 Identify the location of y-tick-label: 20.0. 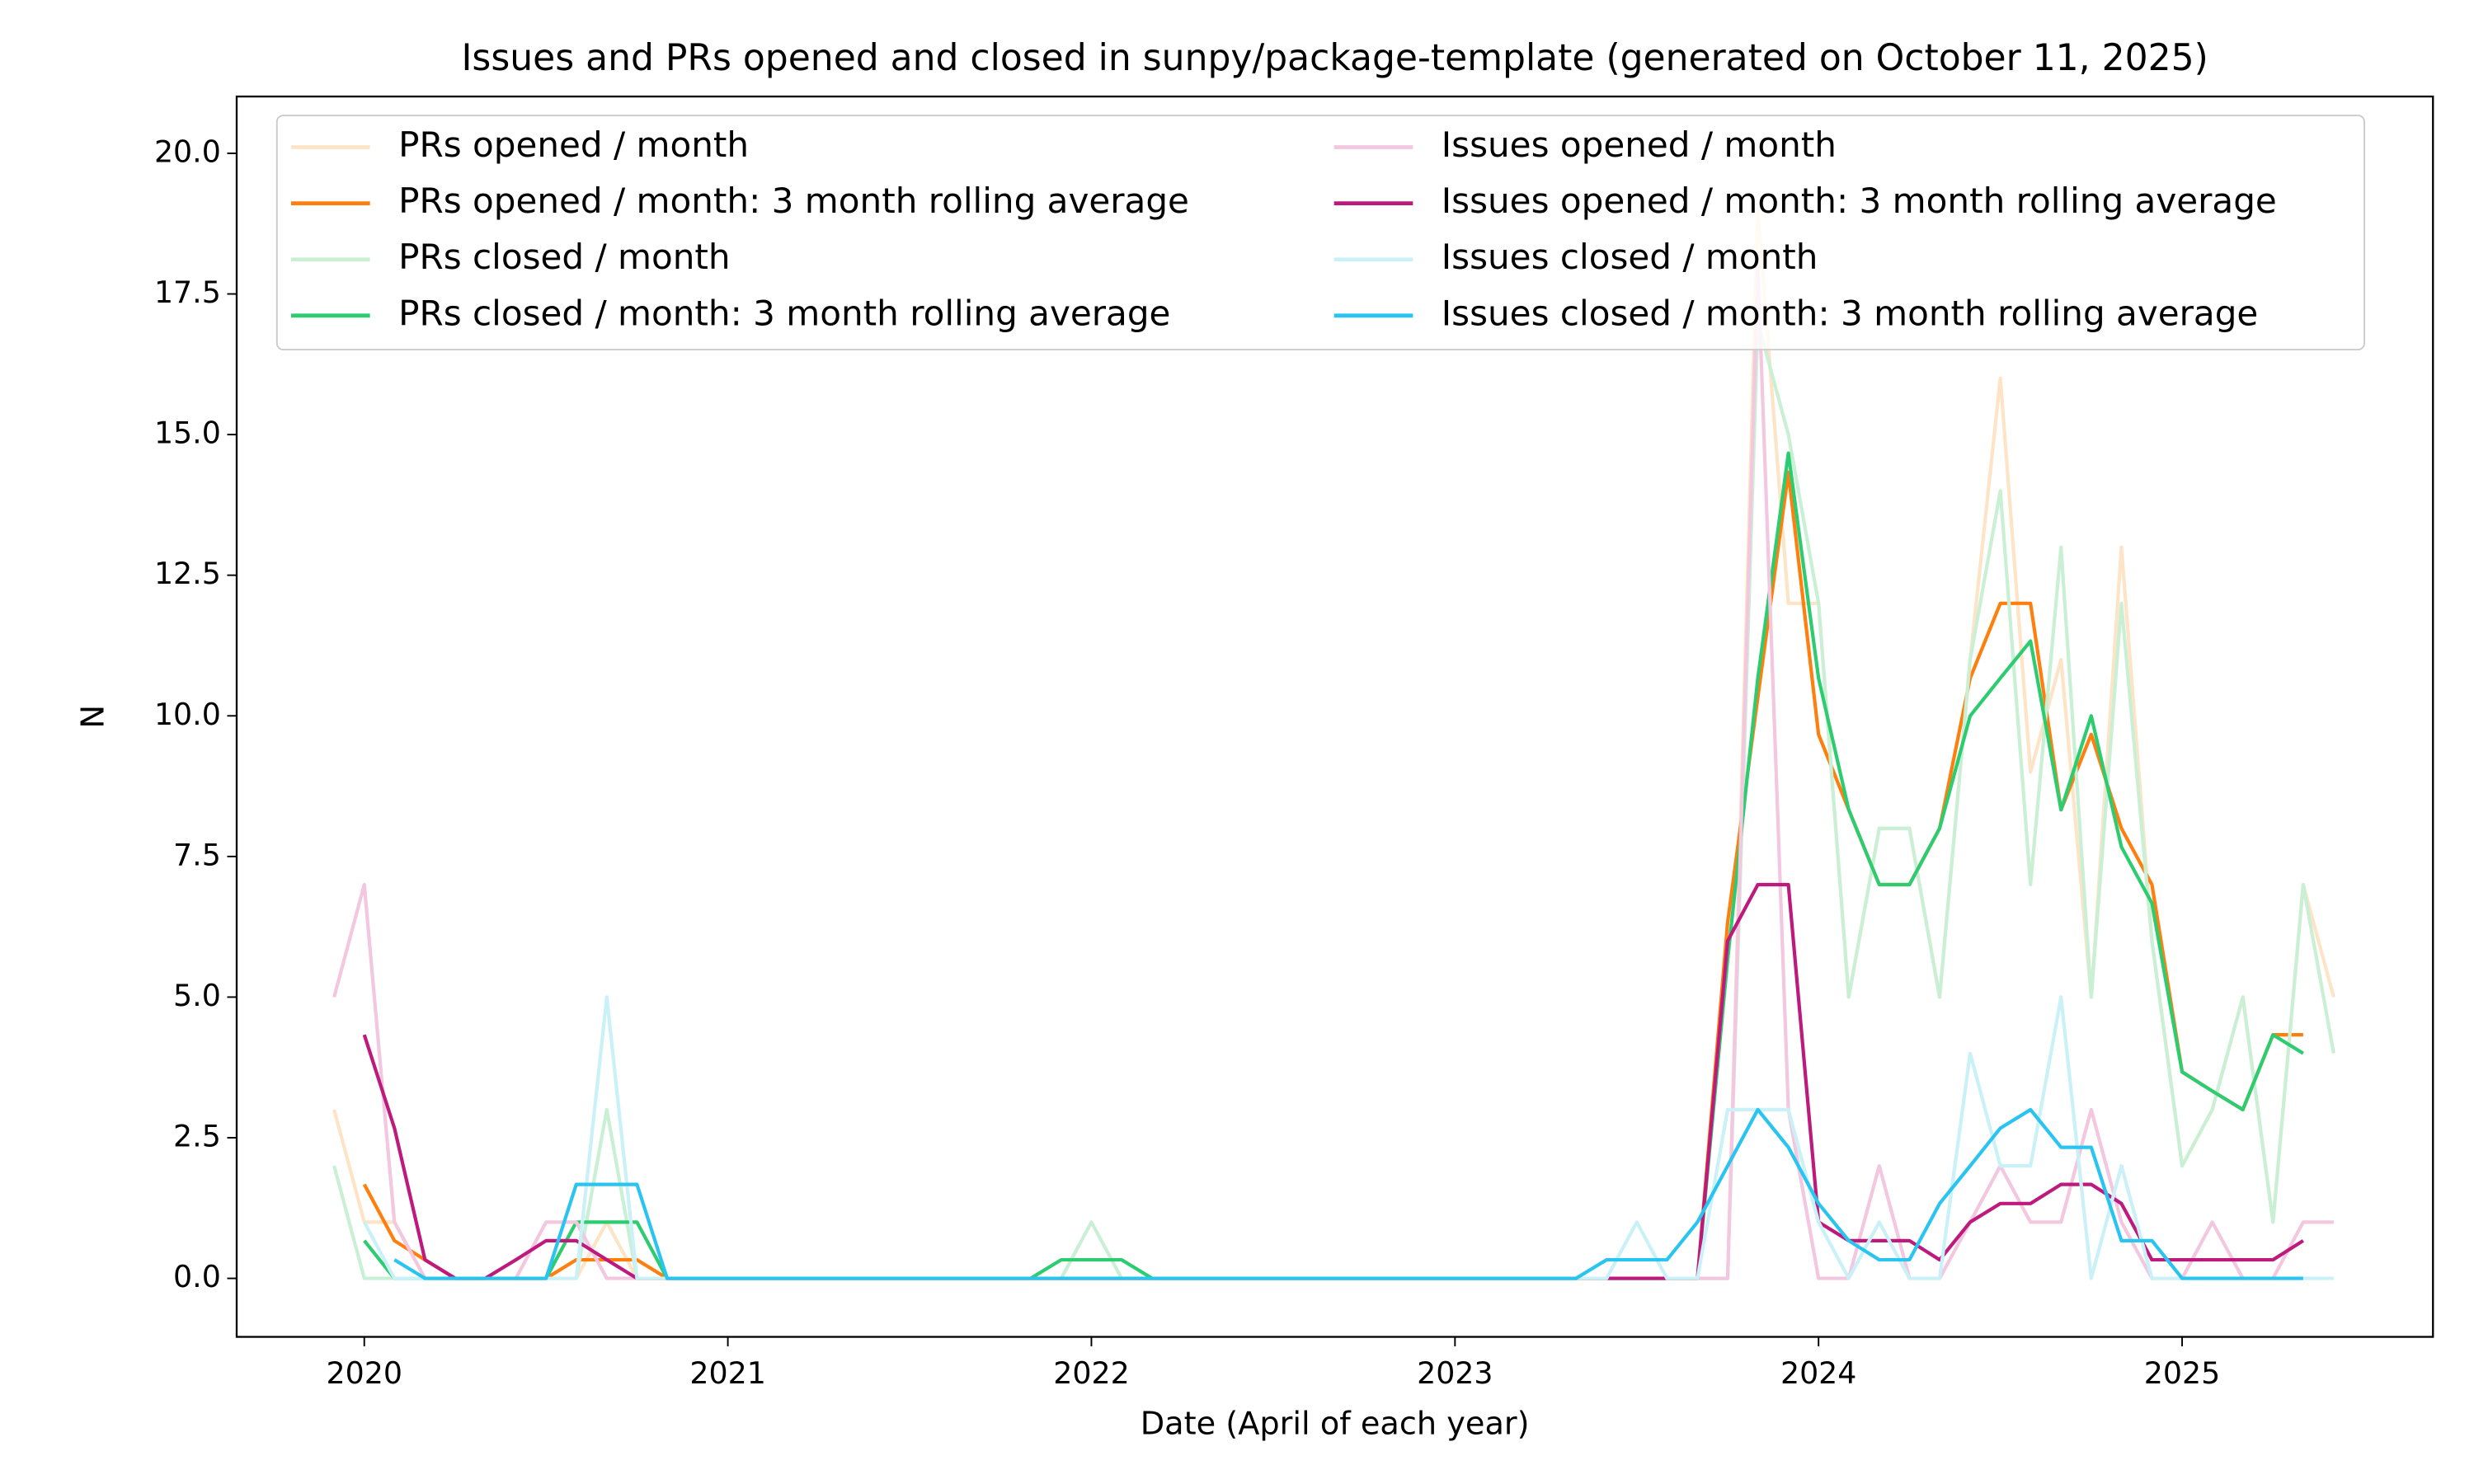
(187, 151).